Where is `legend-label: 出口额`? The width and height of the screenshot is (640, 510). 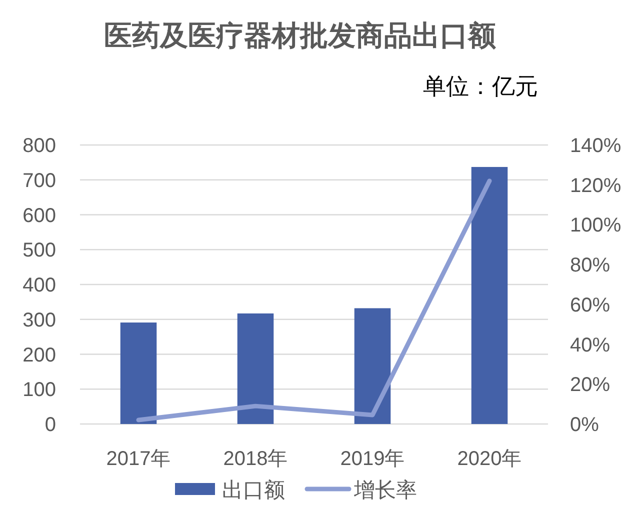 legend-label: 出口额 is located at coordinates (253, 490).